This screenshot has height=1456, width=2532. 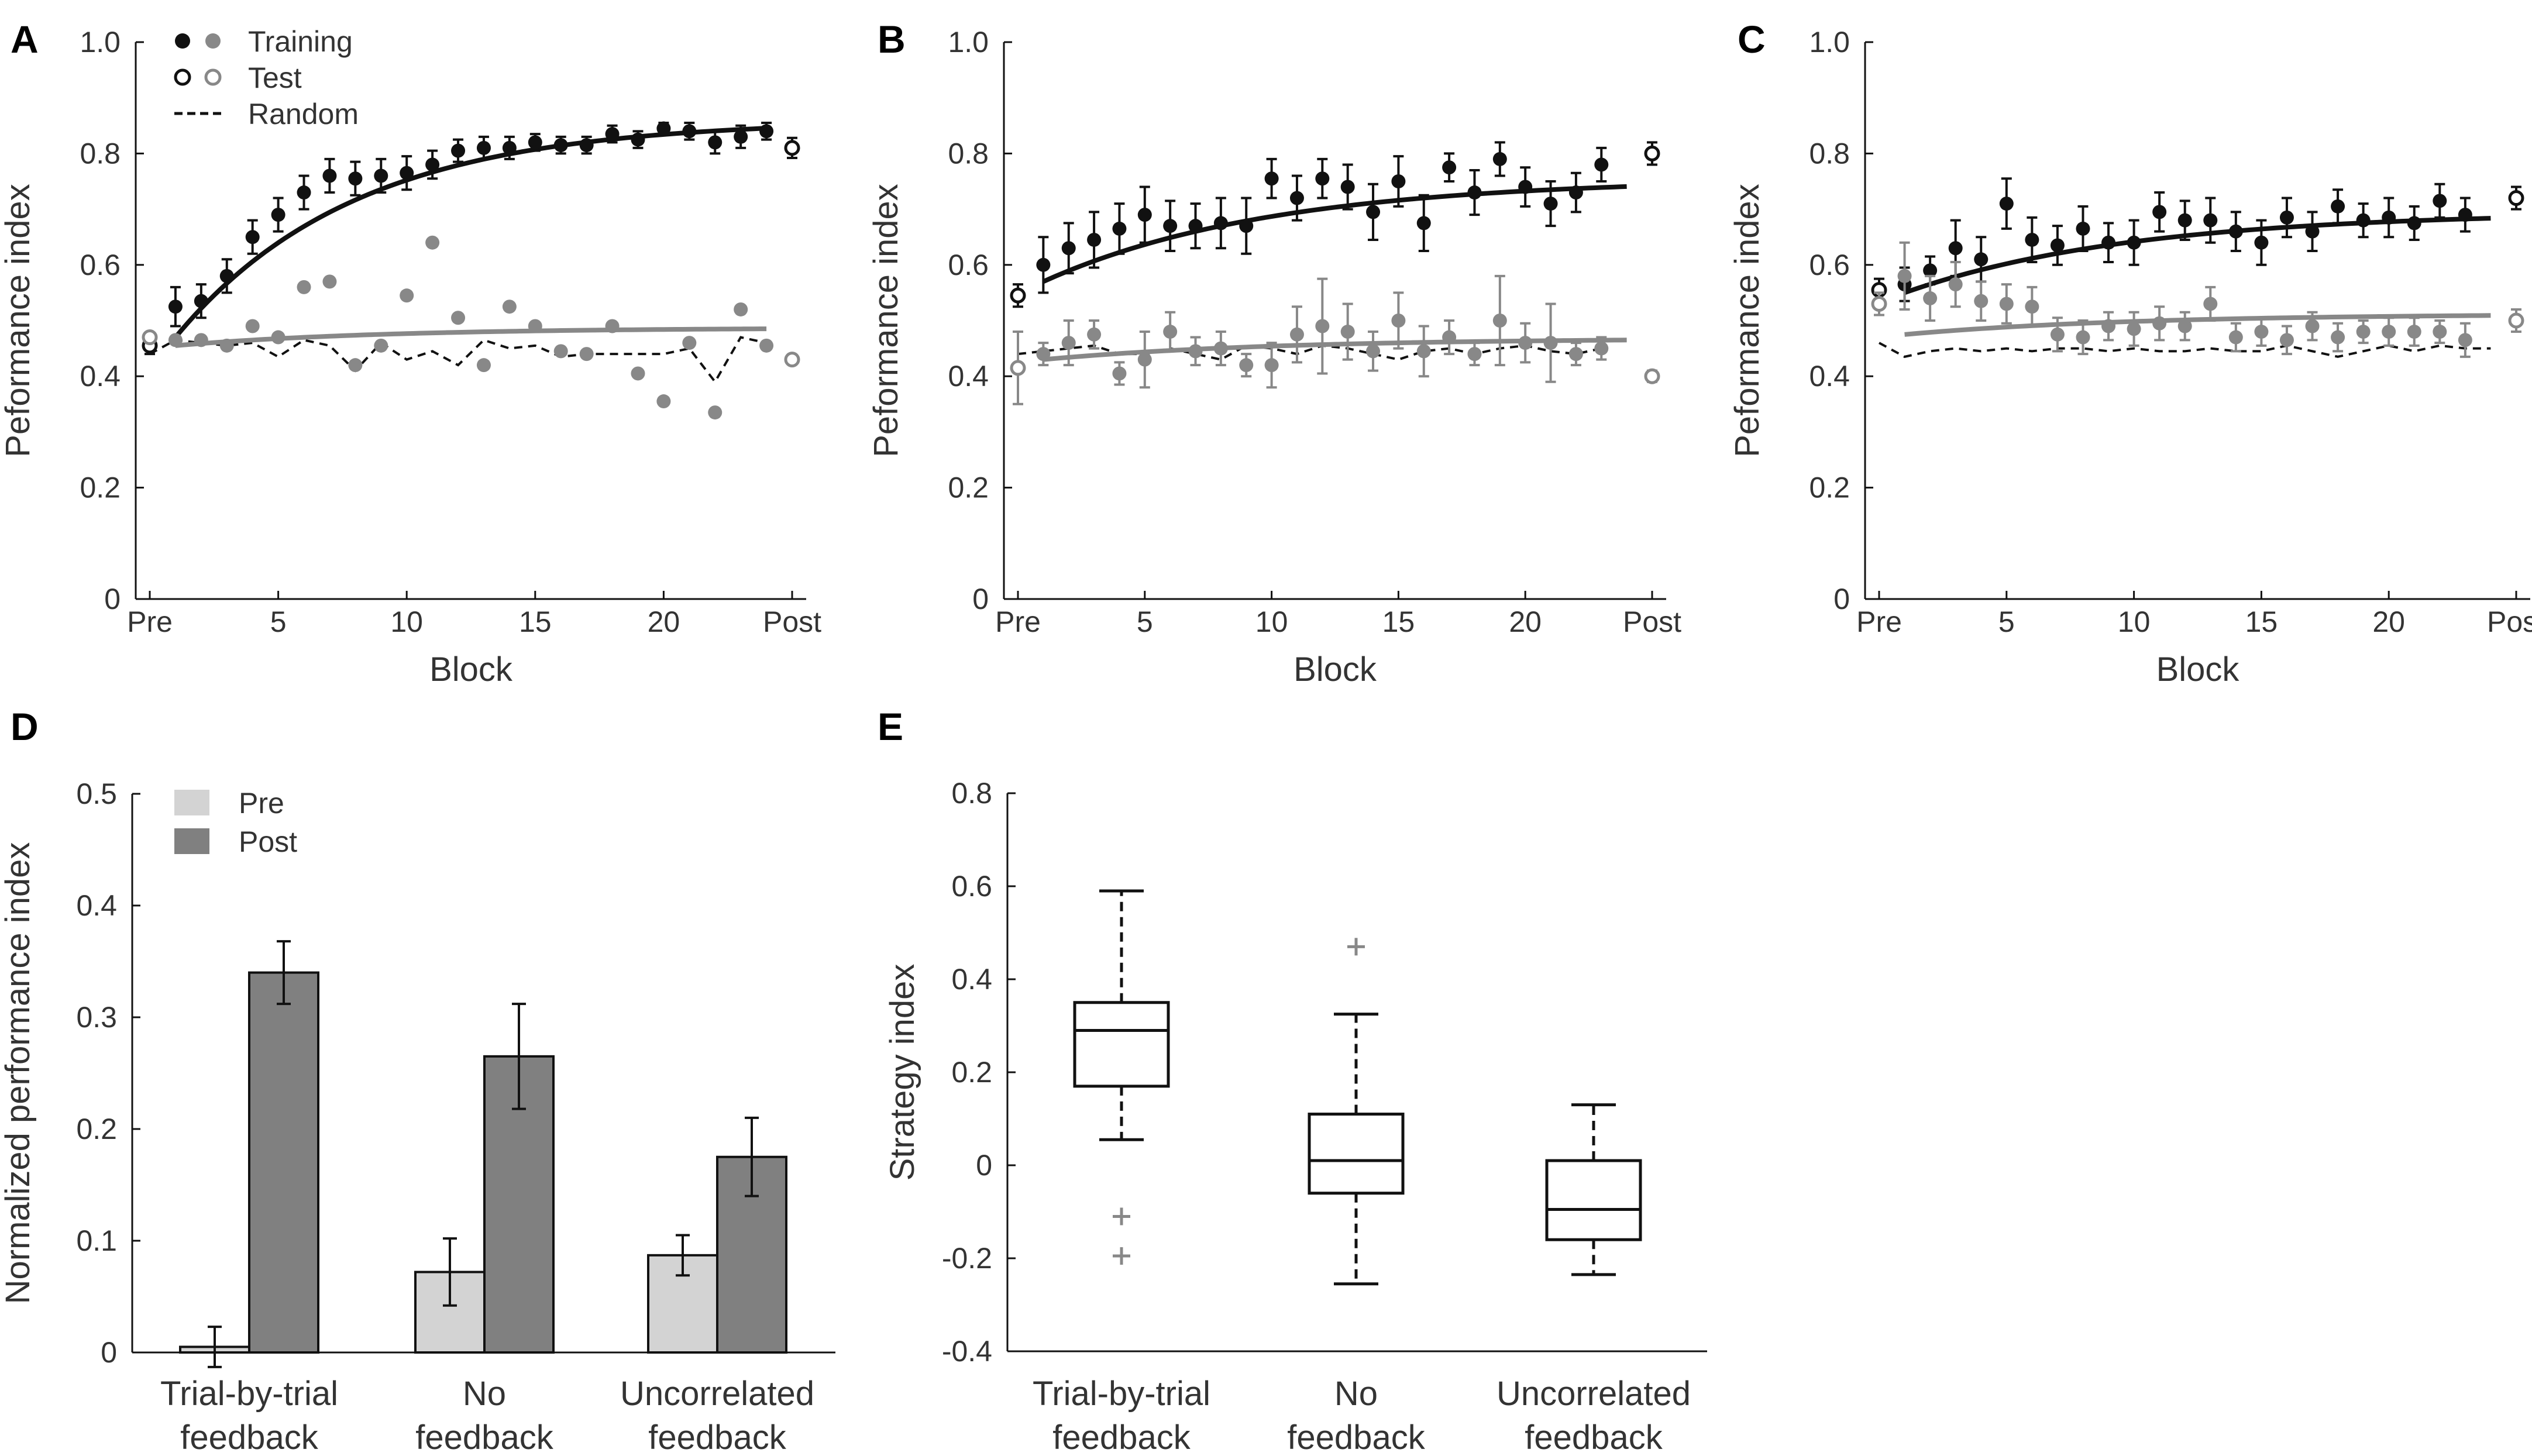 What do you see at coordinates (213, 77) in the screenshot?
I see `legend-marker-test-gray` at bounding box center [213, 77].